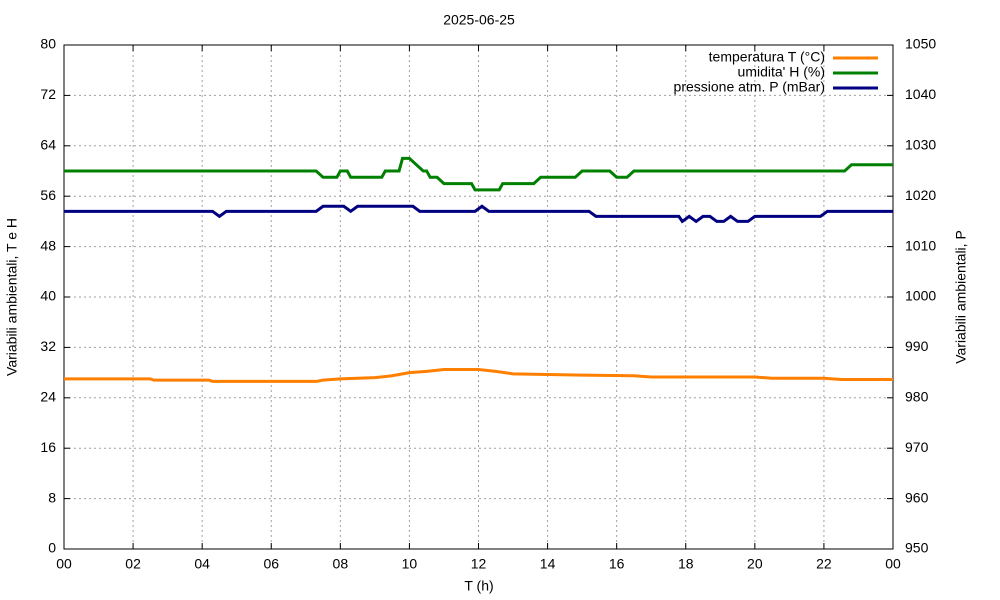  What do you see at coordinates (48, 195) in the screenshot?
I see `y-tick-label: 56` at bounding box center [48, 195].